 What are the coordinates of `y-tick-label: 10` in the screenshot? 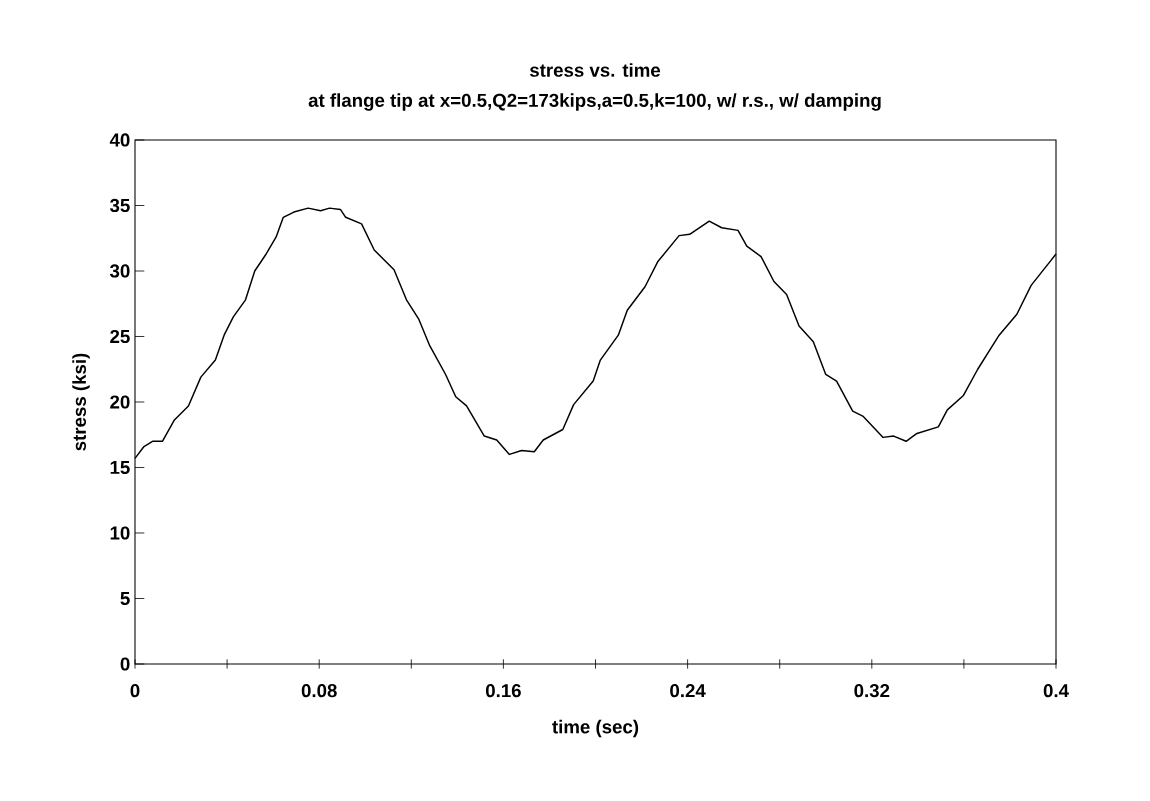 It's located at (120, 533).